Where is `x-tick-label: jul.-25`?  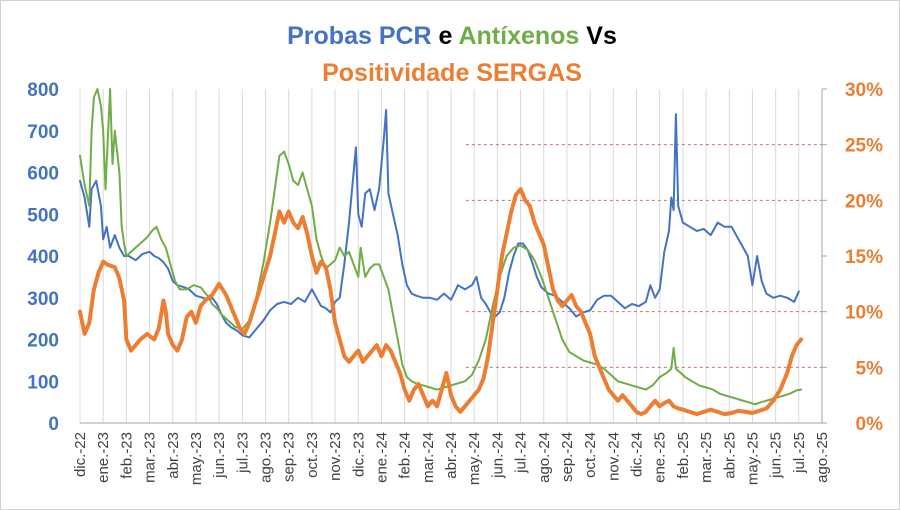 x-tick-label: jul.-25 is located at coordinates (799, 453).